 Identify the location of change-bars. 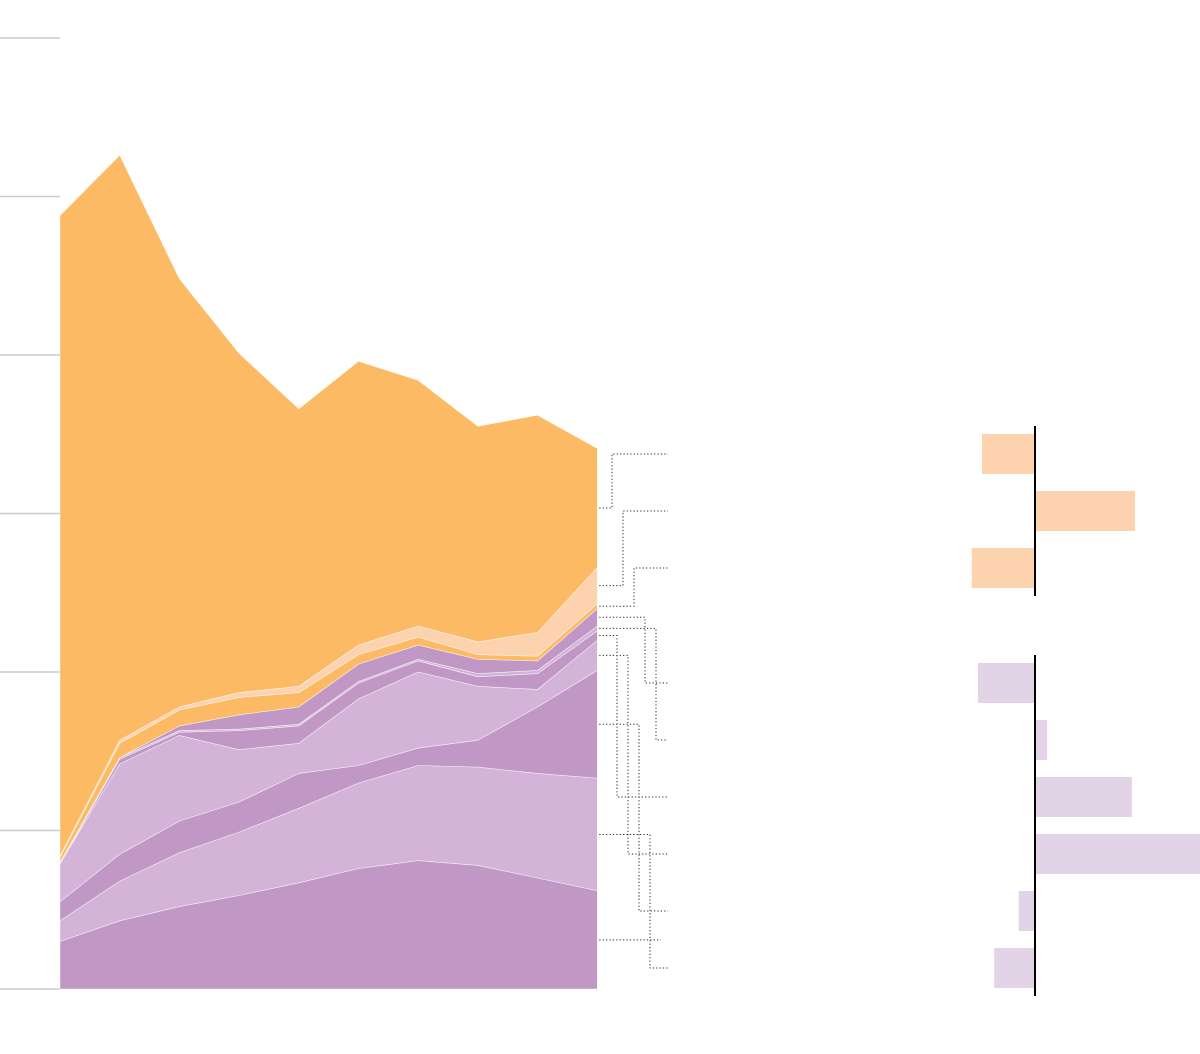
(1085, 711).